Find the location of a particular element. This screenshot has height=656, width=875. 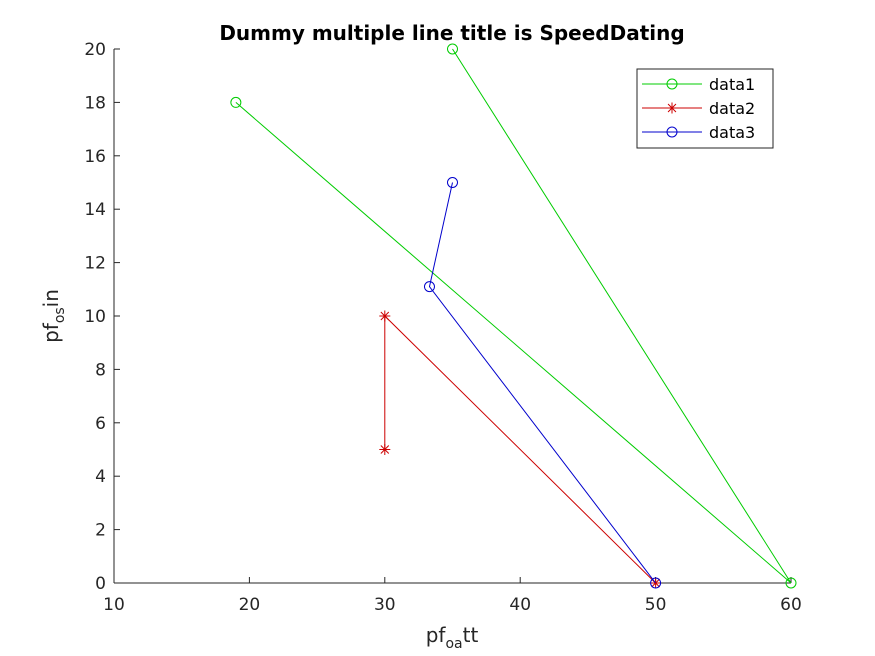

y-axis: 0 2 4 6 8 10 12 14 16 18 20 is located at coordinates (102, 317).